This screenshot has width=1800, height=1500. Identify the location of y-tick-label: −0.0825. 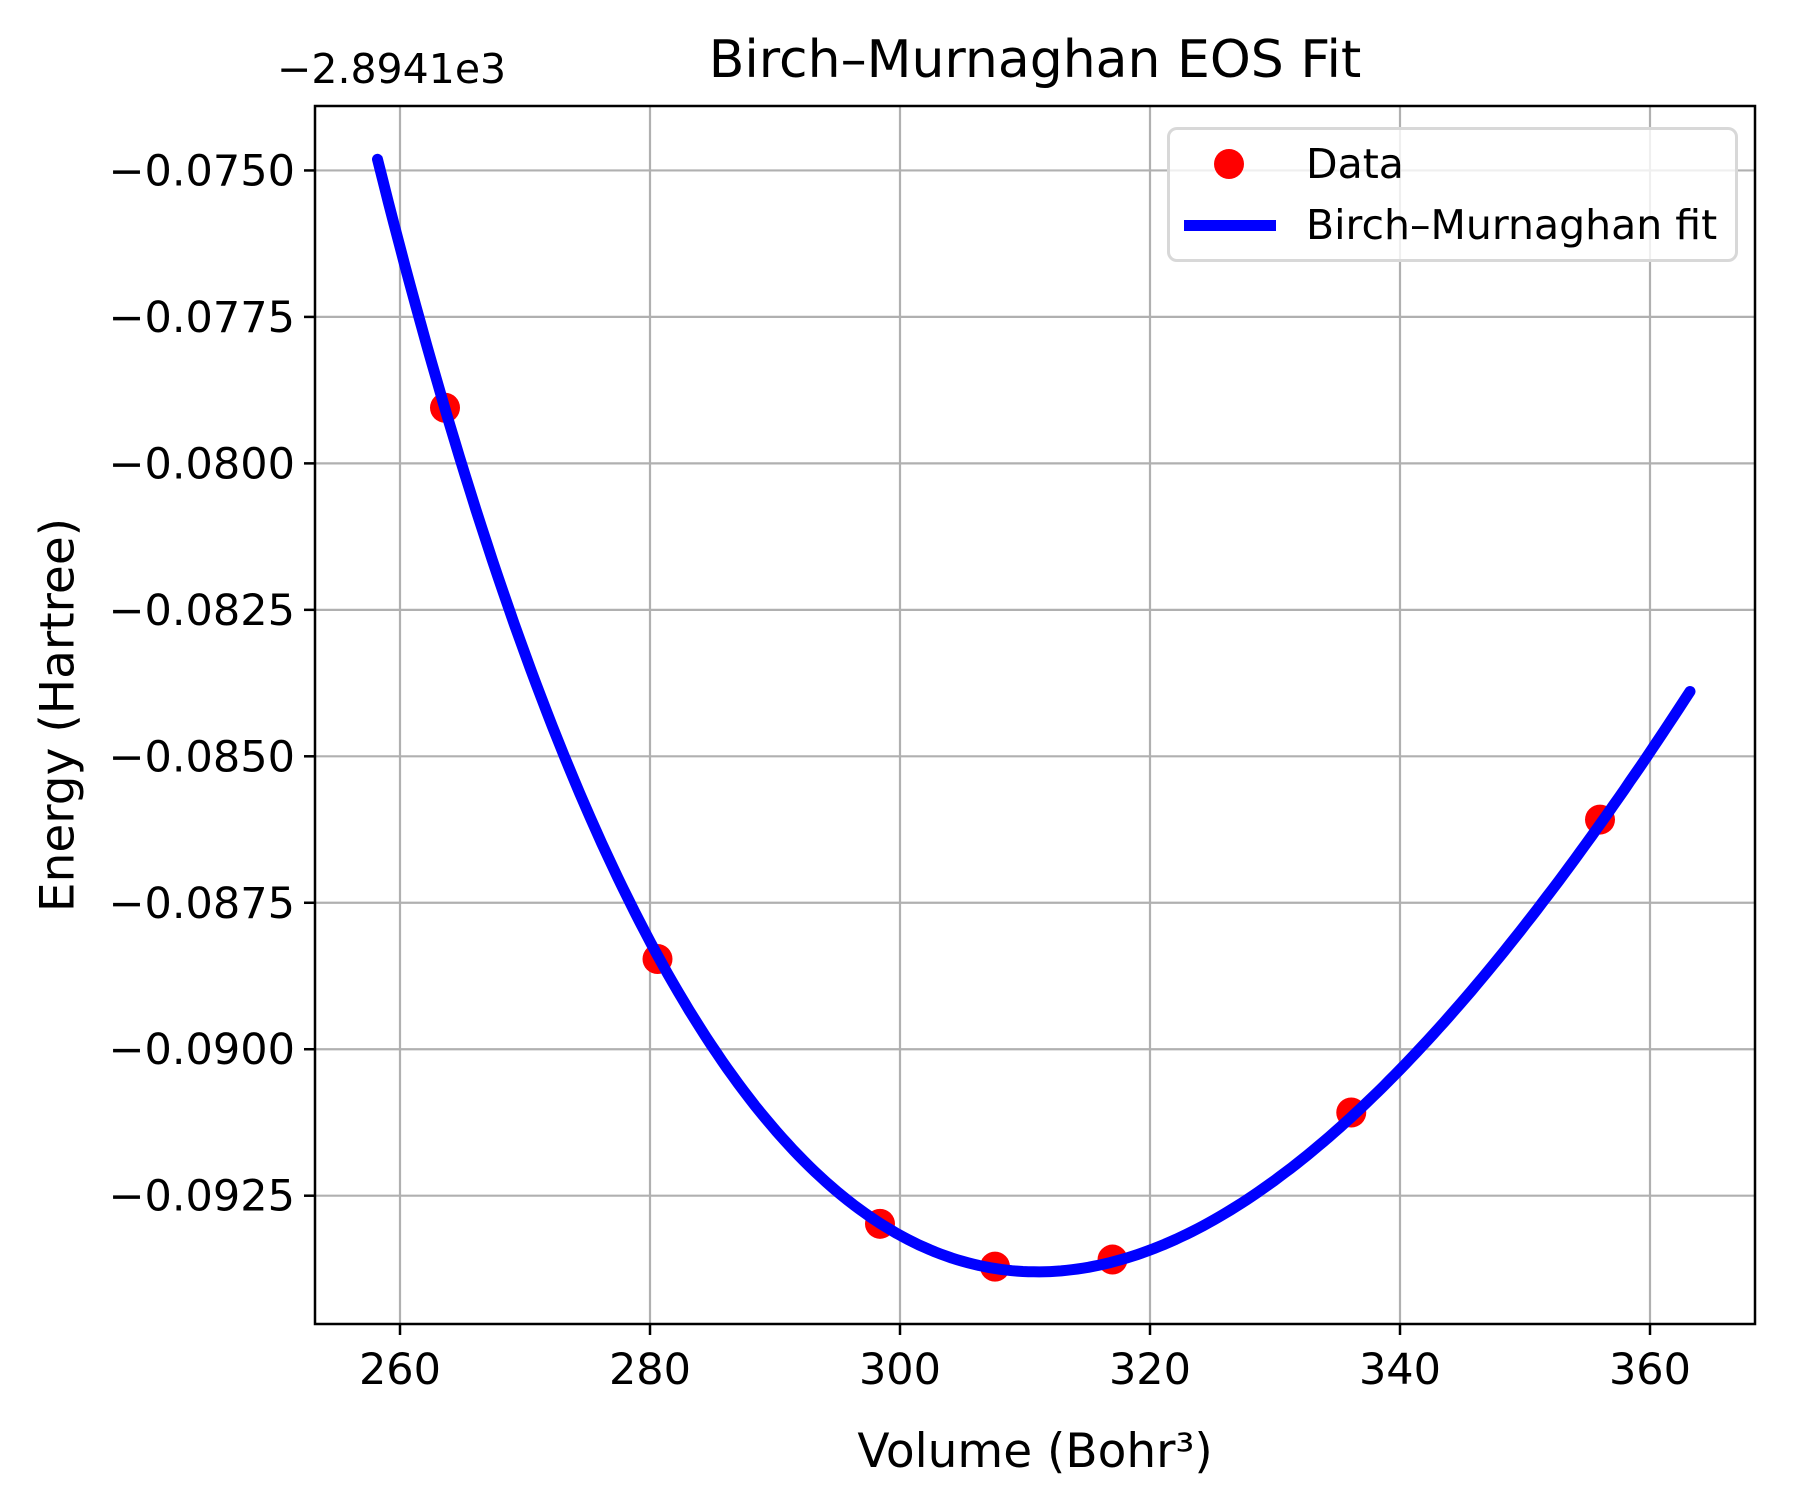
(202, 611).